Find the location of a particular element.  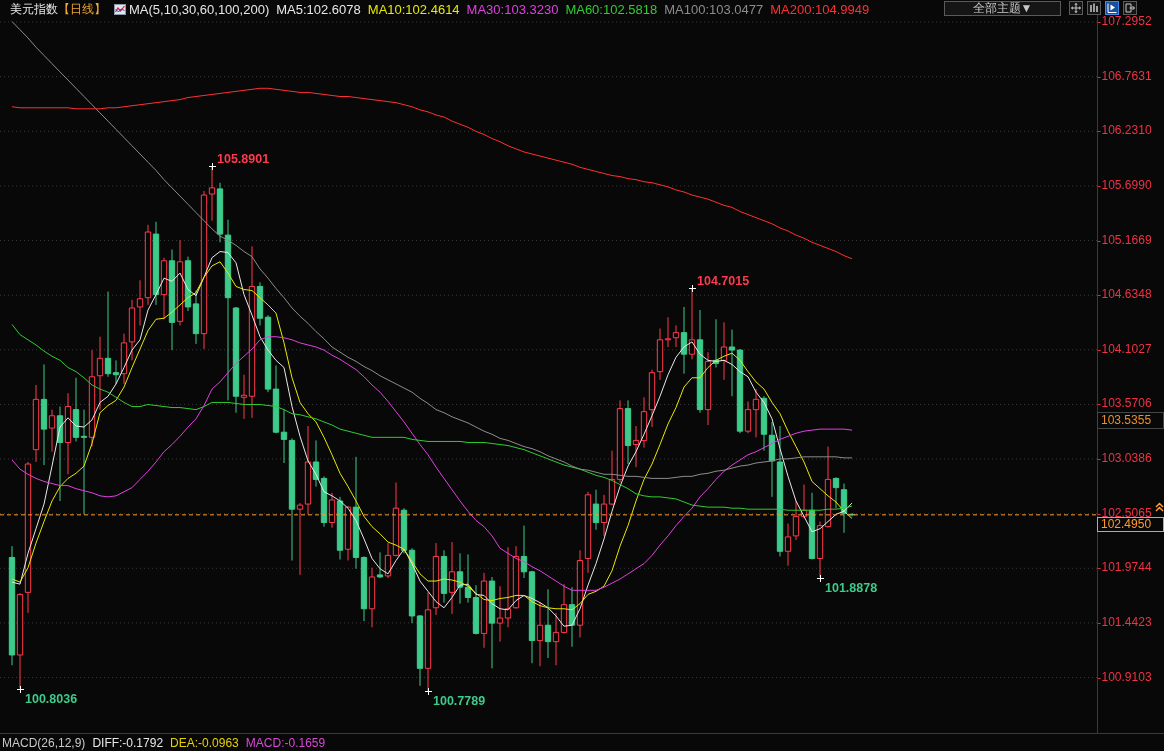

text: DIFF:-0.1792 is located at coordinates (128, 743).